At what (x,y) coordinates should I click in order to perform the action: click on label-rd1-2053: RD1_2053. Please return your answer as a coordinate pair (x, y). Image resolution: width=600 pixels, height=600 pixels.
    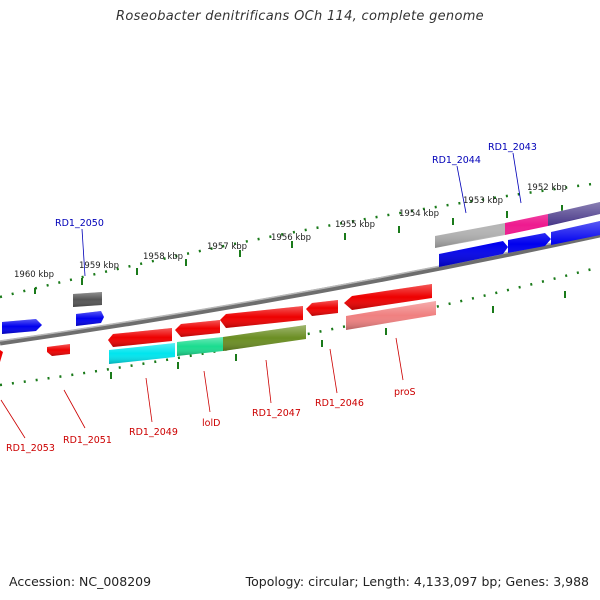
    Looking at the image, I should click on (30, 448).